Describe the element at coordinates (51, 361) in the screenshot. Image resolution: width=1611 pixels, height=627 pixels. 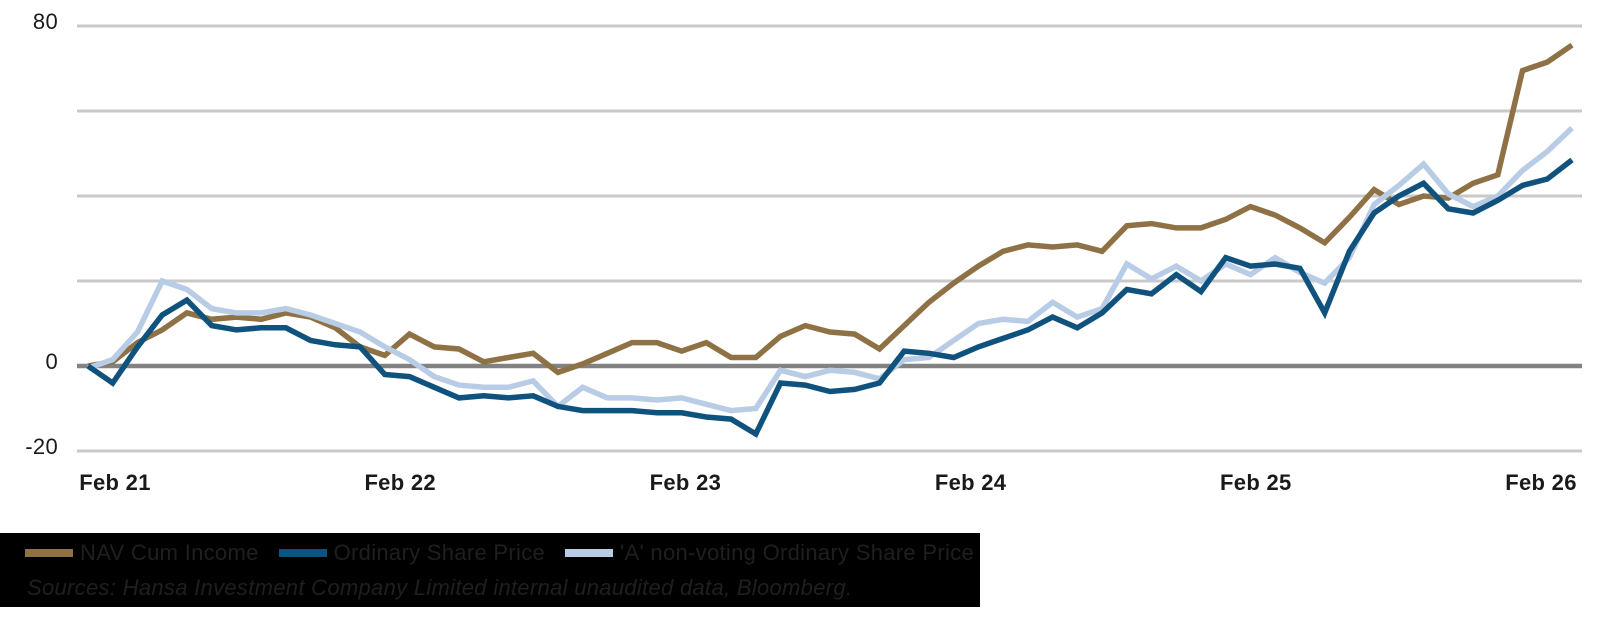
I see `y-axis-label: 0` at that location.